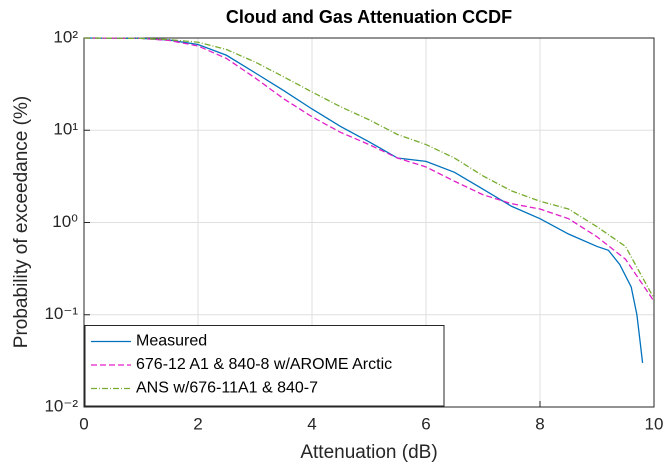 The width and height of the screenshot is (663, 466). I want to click on chart-title: Cloud and Gas Attenuation CCDF, so click(369, 17).